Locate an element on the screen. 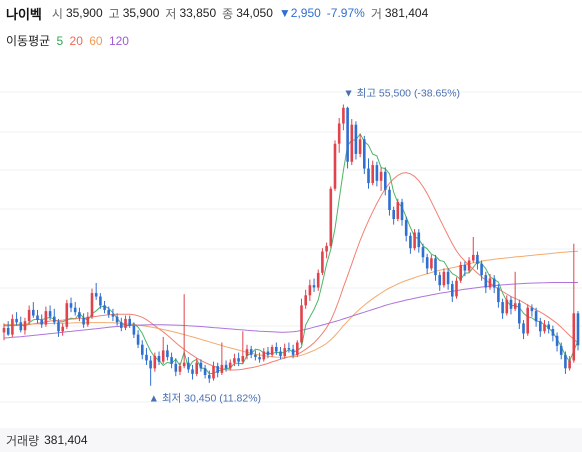  low-value: 33,850 is located at coordinates (198, 13).